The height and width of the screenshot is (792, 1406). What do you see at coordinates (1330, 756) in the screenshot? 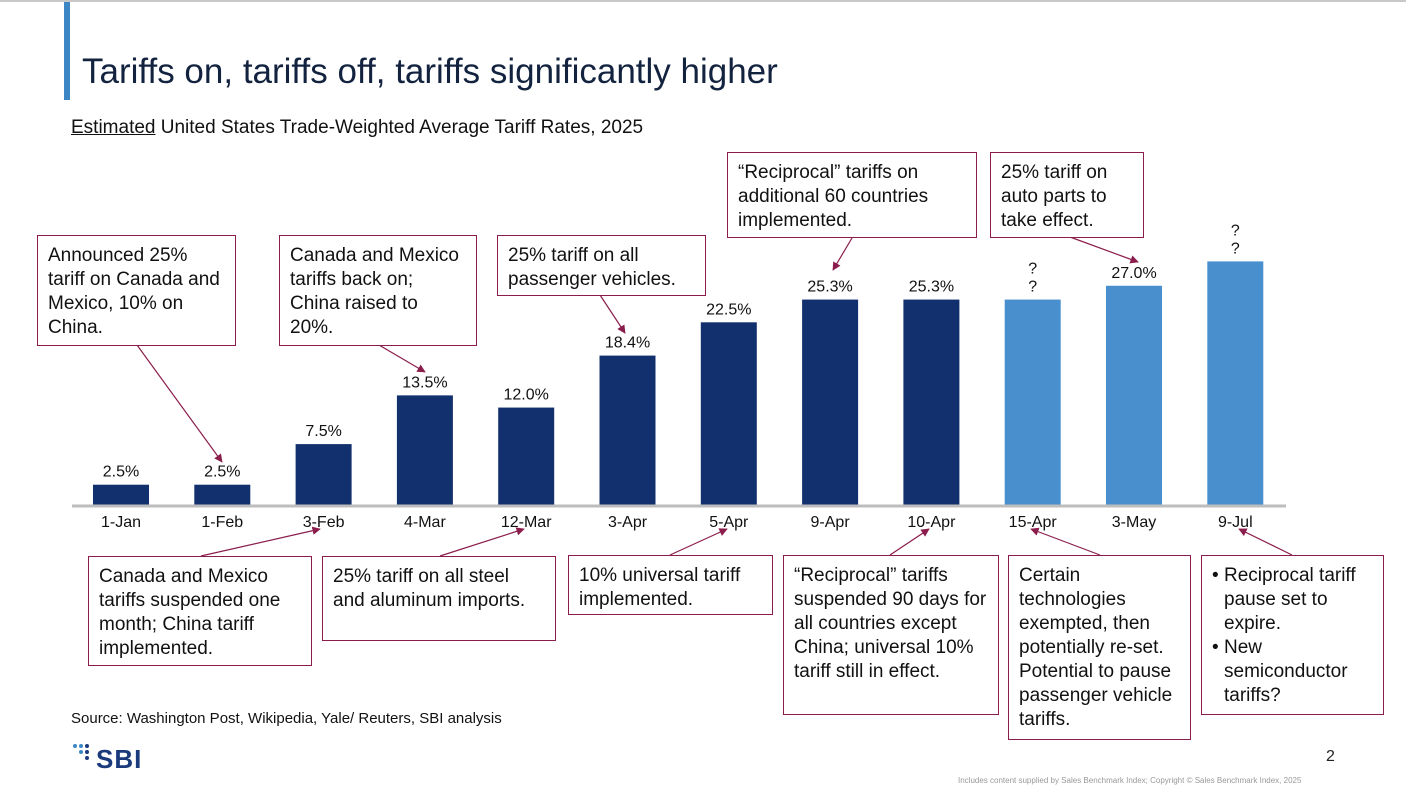
I see `page-number: 2` at bounding box center [1330, 756].